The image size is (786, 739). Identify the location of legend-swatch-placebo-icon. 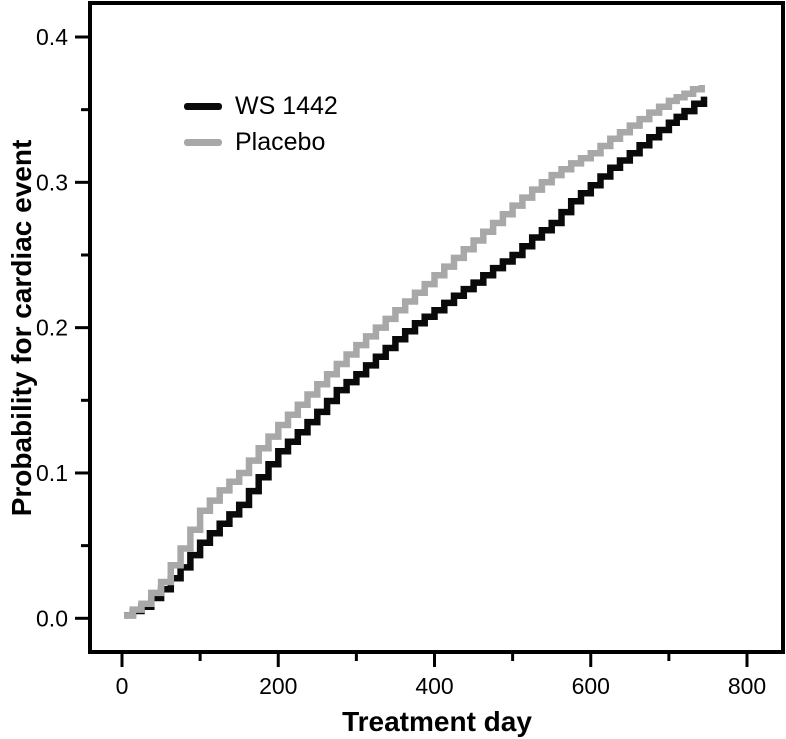
(203, 142).